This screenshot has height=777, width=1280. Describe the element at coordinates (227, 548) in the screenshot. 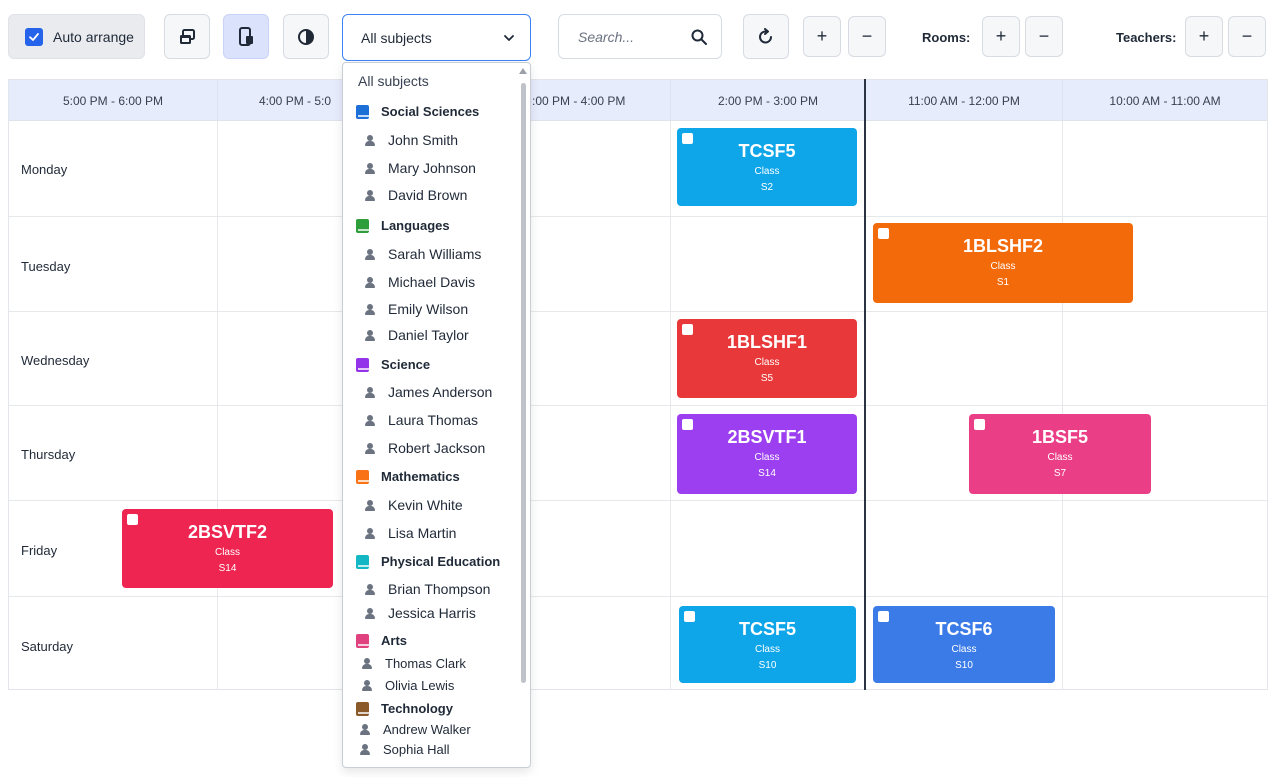

I see `class-block: 2BSVTF2 Class S14` at that location.